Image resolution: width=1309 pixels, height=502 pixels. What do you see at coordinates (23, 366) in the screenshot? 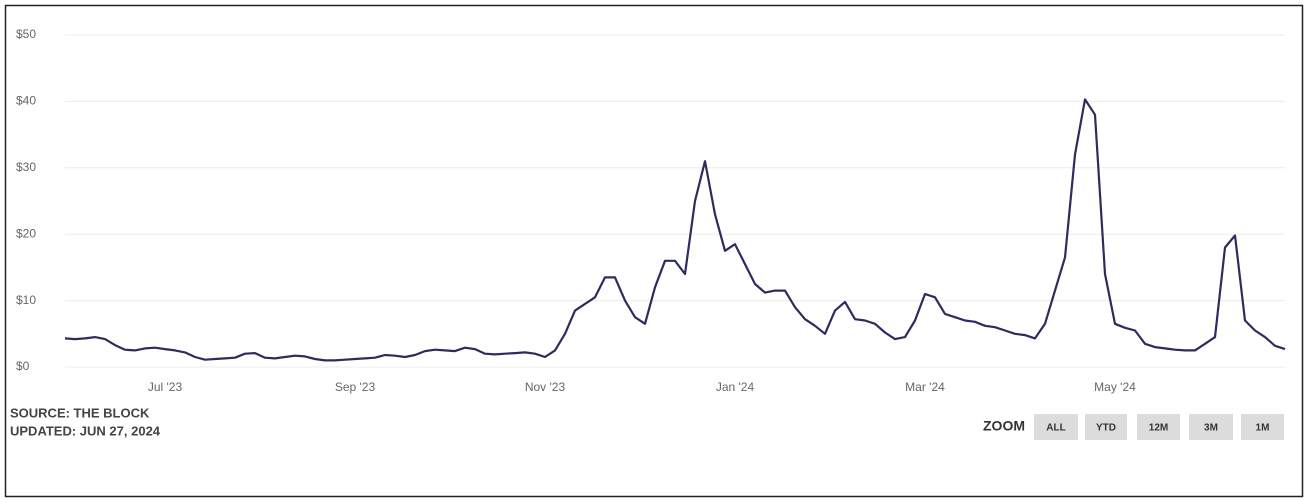
I see `y-tick-label: $0` at bounding box center [23, 366].